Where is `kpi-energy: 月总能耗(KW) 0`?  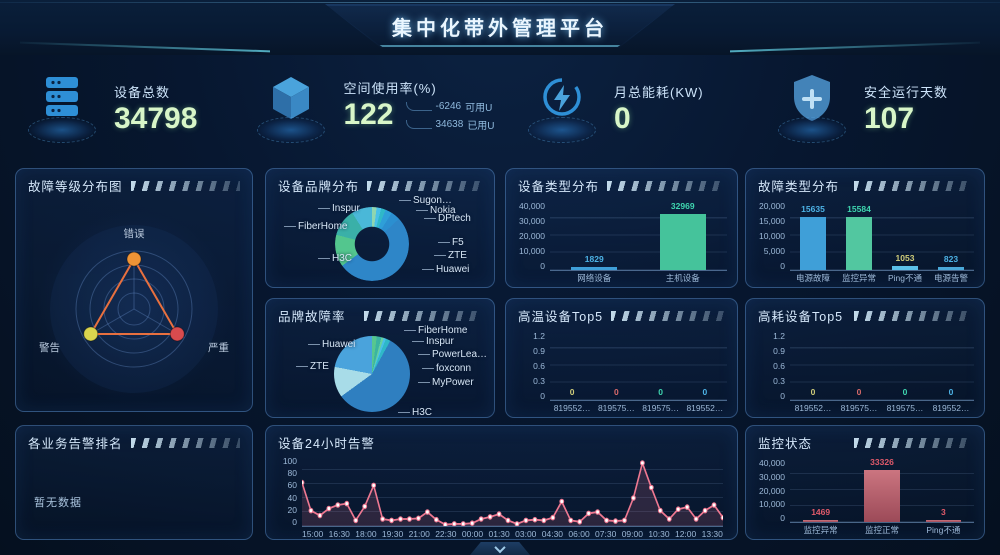 kpi-energy: 月总能耗(KW) 0 is located at coordinates (625, 108).